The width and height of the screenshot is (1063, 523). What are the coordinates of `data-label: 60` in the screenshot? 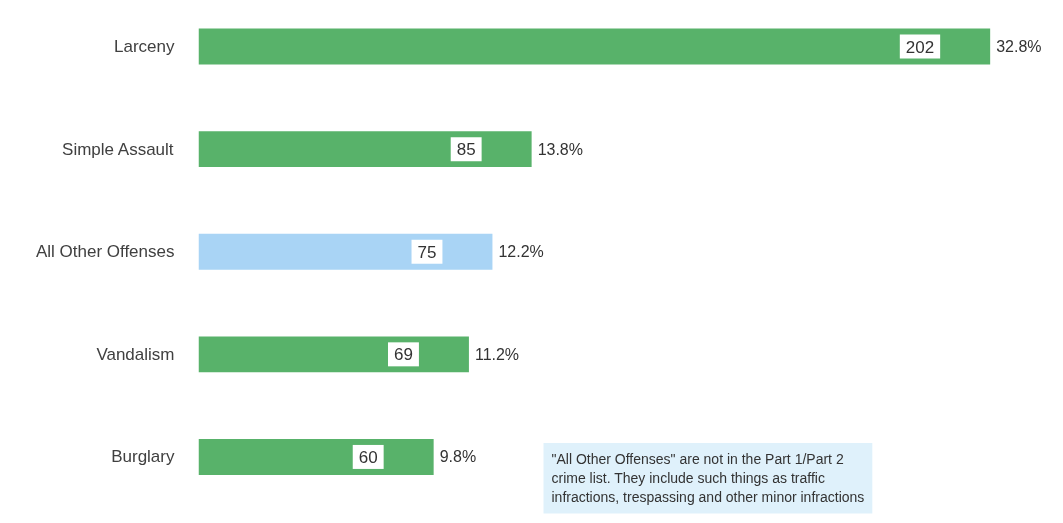 It's located at (368, 457).